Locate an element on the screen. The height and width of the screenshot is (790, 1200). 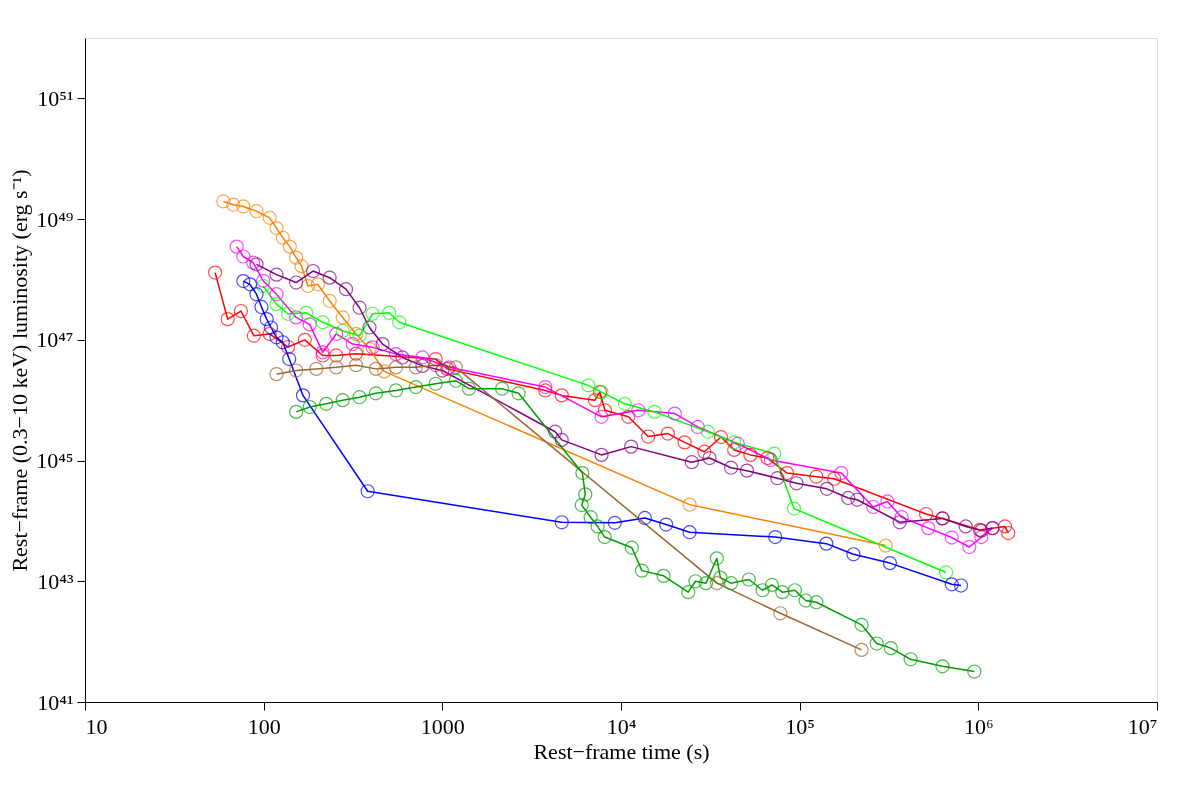
y-tick-label: 10⁴³ is located at coordinates (55, 581).